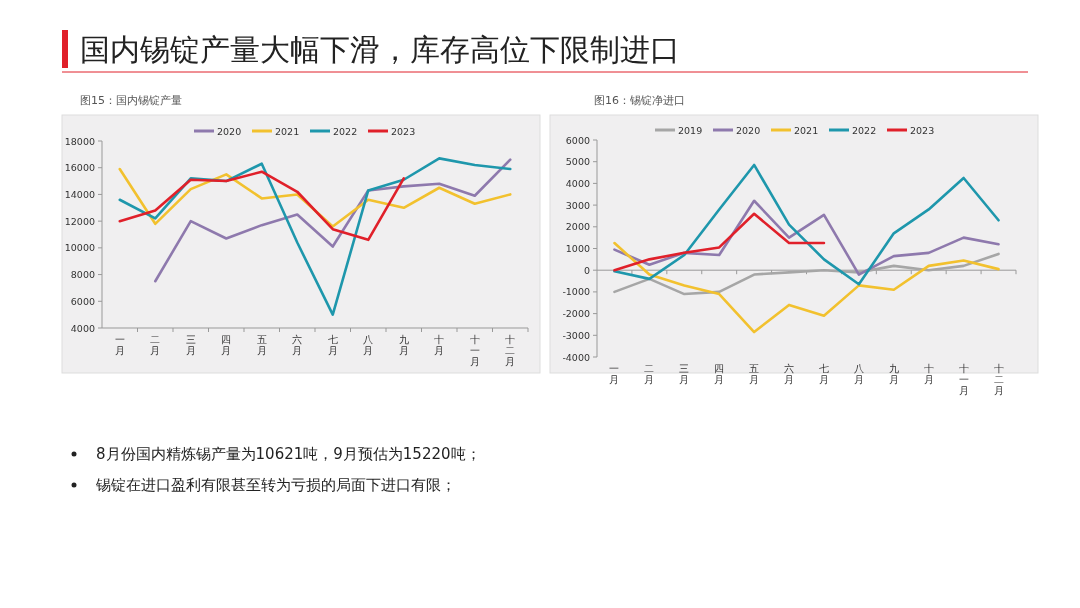 The width and height of the screenshot is (1080, 608). Describe the element at coordinates (576, 335) in the screenshot. I see `y-tick-label: -3000` at that location.